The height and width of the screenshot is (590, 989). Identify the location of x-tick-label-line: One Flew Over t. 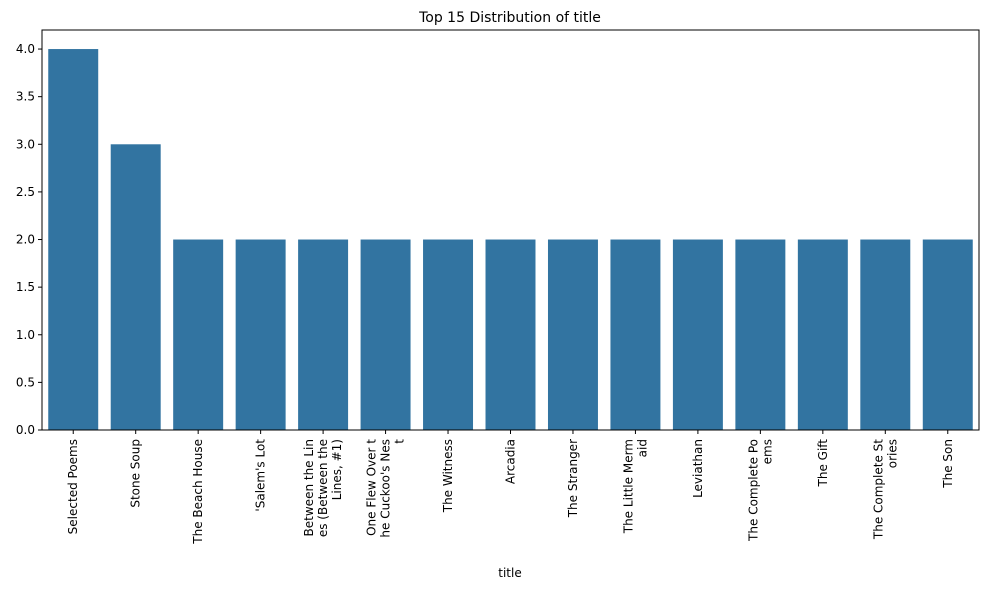
(372, 487).